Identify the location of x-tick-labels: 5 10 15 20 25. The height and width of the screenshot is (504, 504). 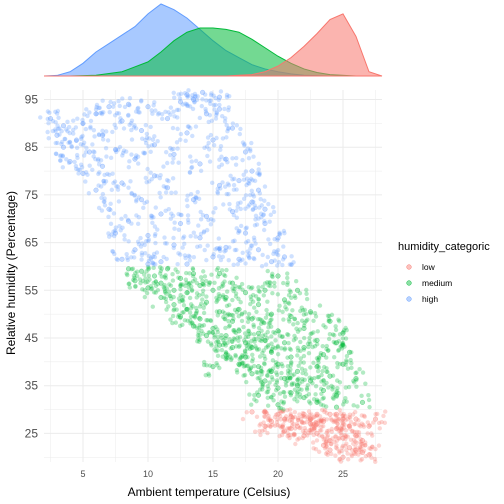
(214, 474).